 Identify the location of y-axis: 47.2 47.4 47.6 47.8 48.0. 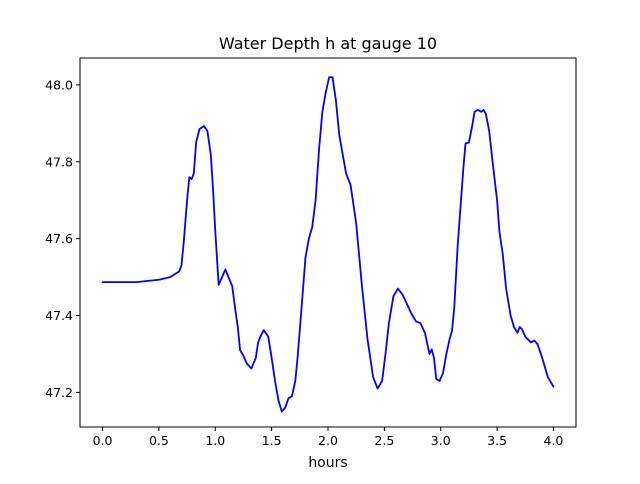
(62, 238).